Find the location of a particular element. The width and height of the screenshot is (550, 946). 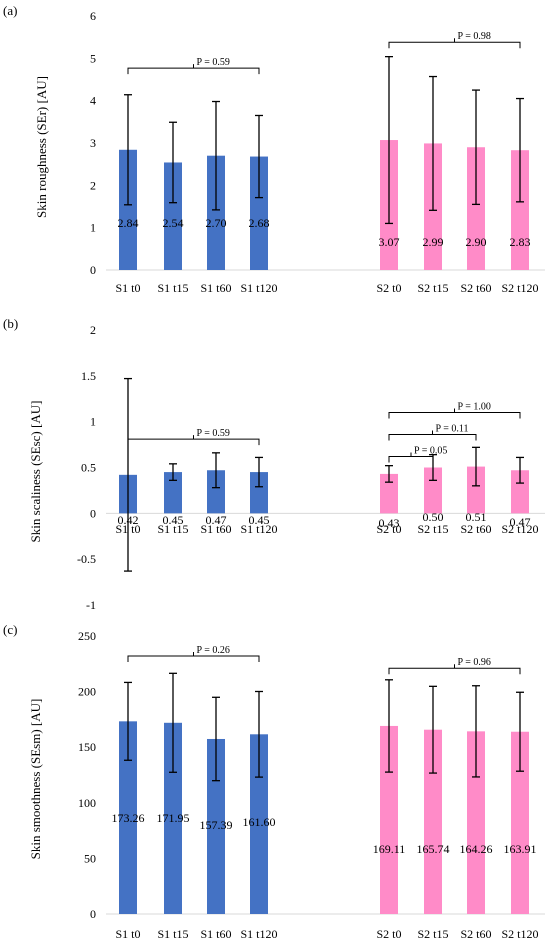

p-value-label: P = 0.26 is located at coordinates (213, 650).